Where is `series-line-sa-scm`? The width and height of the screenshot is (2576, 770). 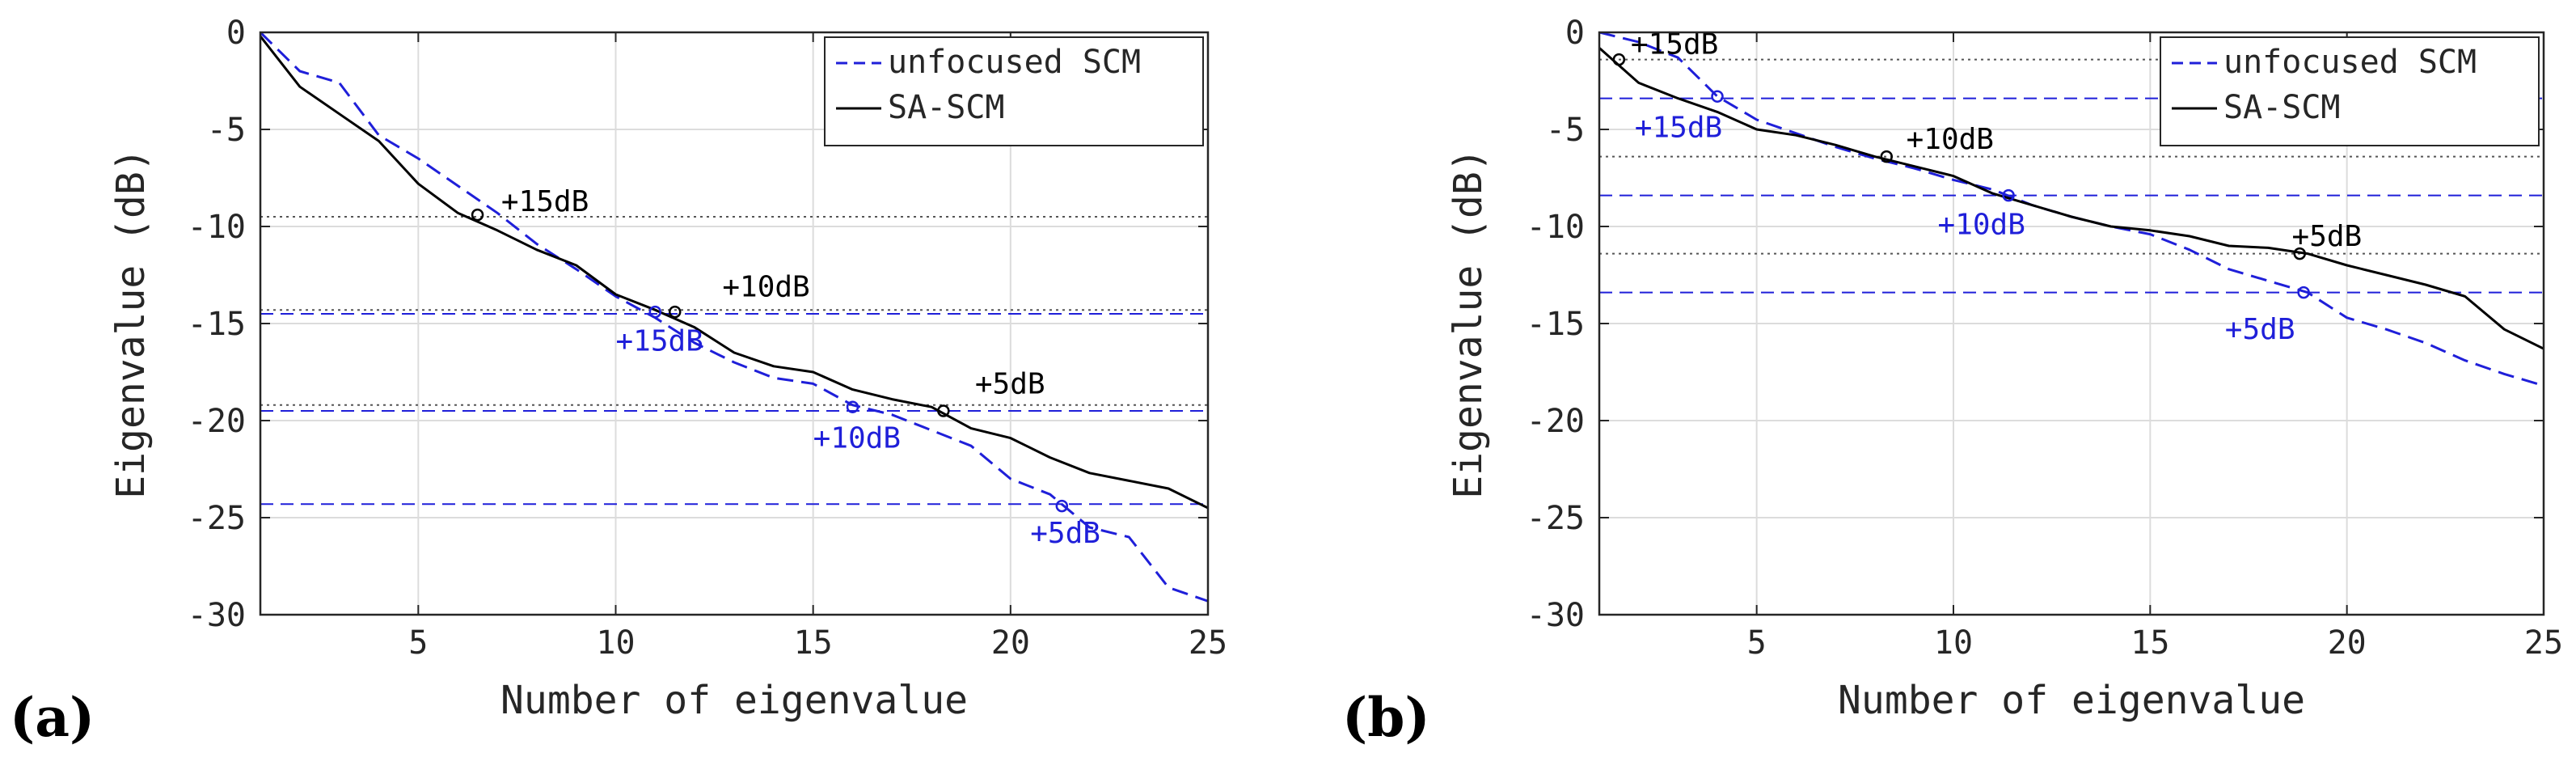 series-line-sa-scm is located at coordinates (2071, 198).